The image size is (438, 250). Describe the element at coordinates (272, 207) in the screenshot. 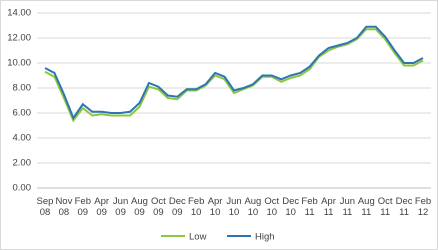

I see `x-tick-label: Oct 10` at that location.